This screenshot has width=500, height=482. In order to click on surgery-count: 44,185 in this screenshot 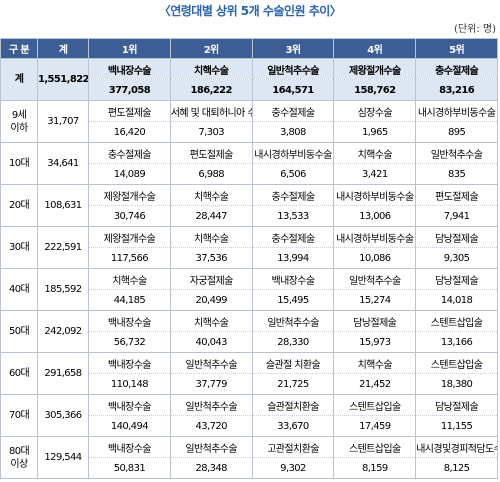, I will do `click(129, 300)`.